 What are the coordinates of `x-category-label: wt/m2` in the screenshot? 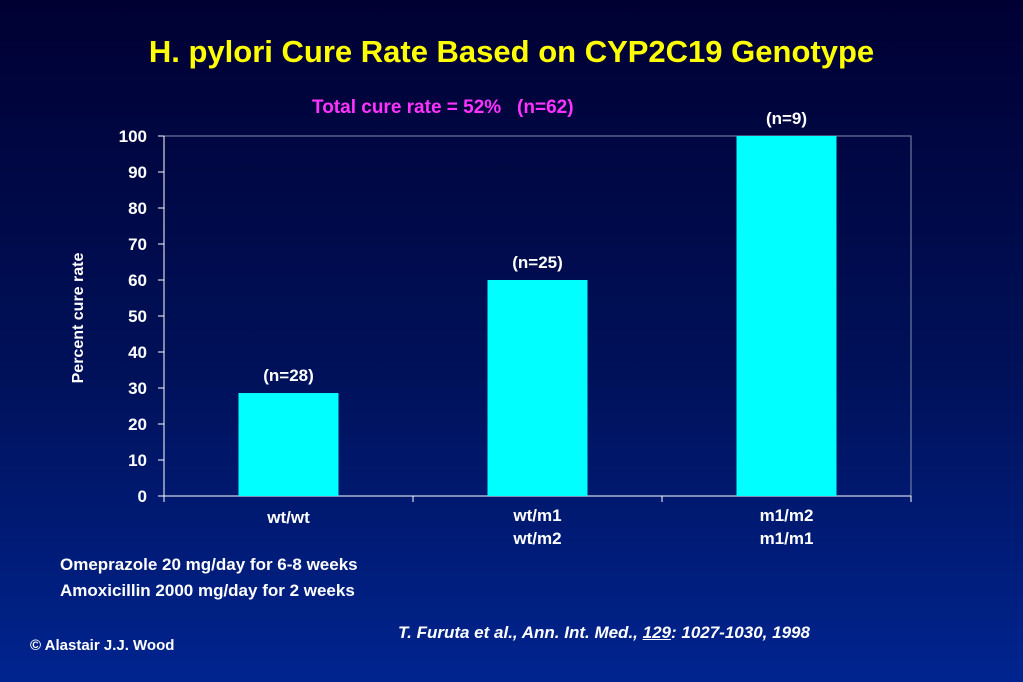 It's located at (536, 538).